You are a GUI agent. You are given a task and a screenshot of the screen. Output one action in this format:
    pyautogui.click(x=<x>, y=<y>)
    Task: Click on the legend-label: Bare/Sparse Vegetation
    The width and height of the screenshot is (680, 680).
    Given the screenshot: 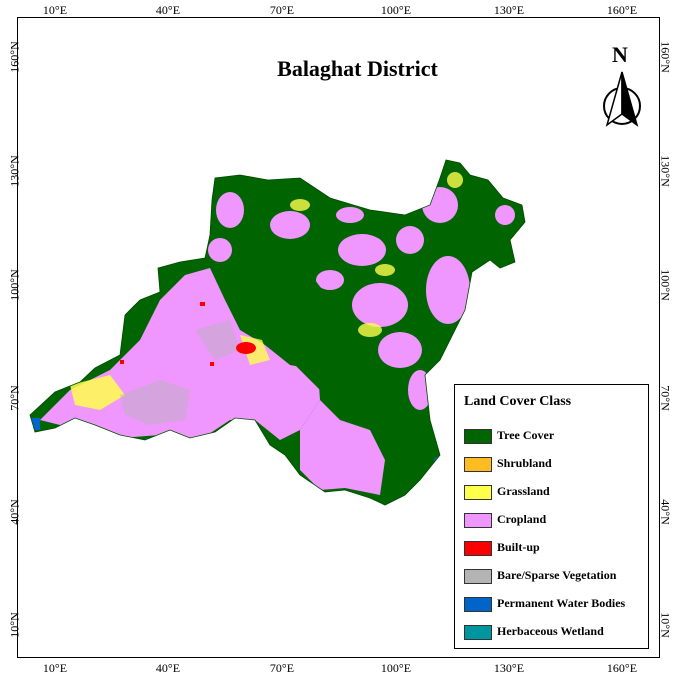 What is the action you would take?
    pyautogui.click(x=557, y=575)
    